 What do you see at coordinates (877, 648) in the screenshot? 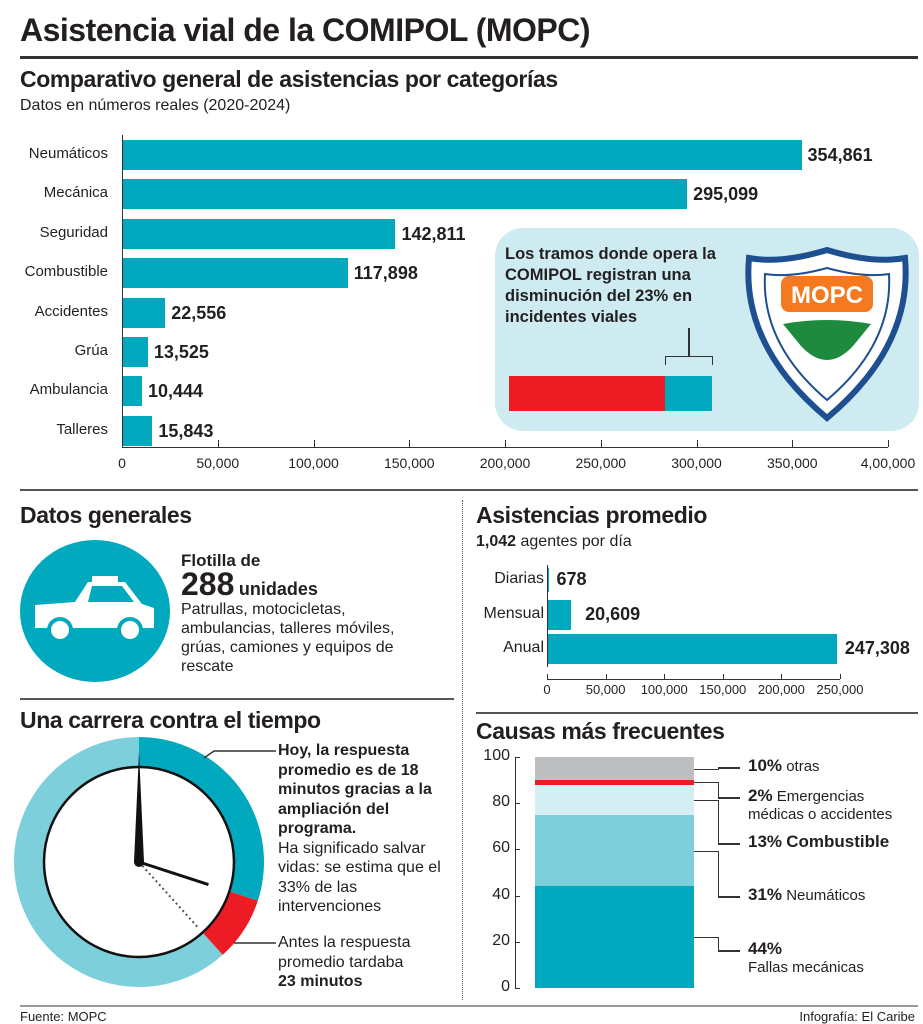
I see `value-label: 247,308` at bounding box center [877, 648].